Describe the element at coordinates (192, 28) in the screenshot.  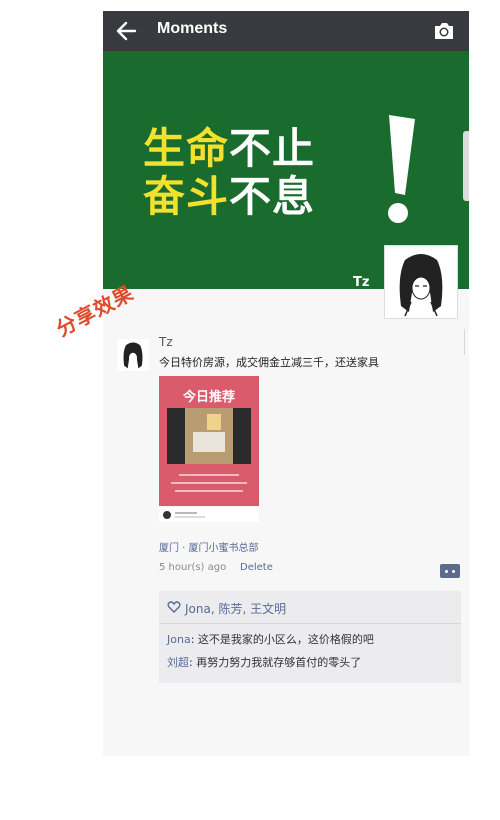
I see `page-title: Moments` at that location.